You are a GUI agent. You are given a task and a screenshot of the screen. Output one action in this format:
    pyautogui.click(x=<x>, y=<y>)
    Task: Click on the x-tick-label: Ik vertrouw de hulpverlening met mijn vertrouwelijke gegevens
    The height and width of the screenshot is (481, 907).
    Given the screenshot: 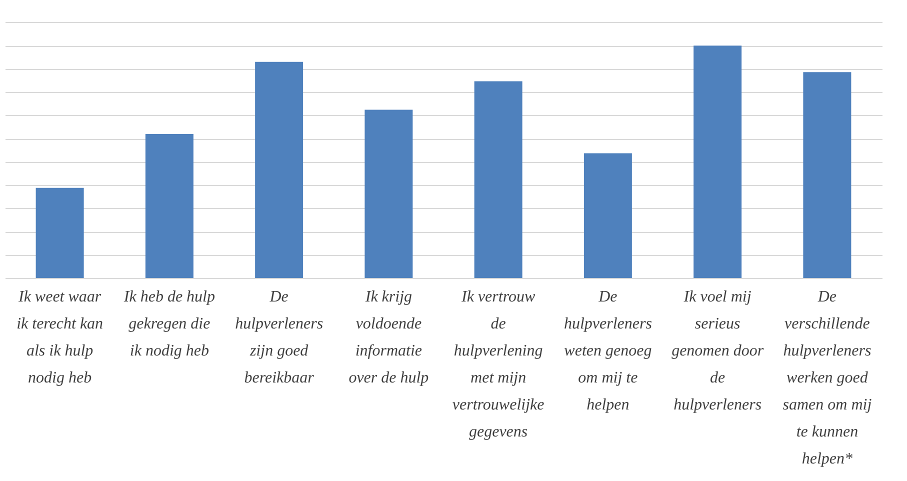 What is the action you would take?
    pyautogui.click(x=498, y=364)
    